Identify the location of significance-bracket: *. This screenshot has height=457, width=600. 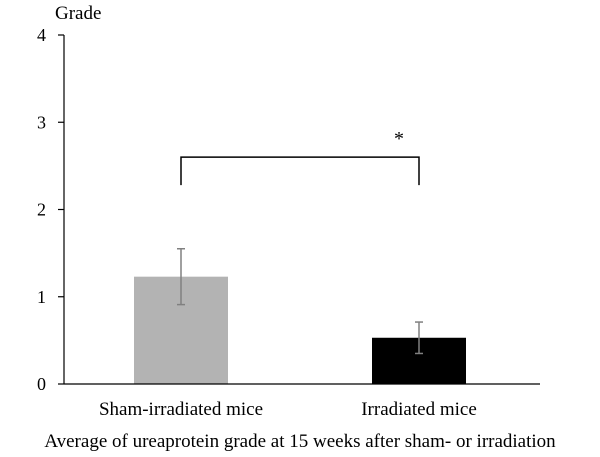
(300, 157).